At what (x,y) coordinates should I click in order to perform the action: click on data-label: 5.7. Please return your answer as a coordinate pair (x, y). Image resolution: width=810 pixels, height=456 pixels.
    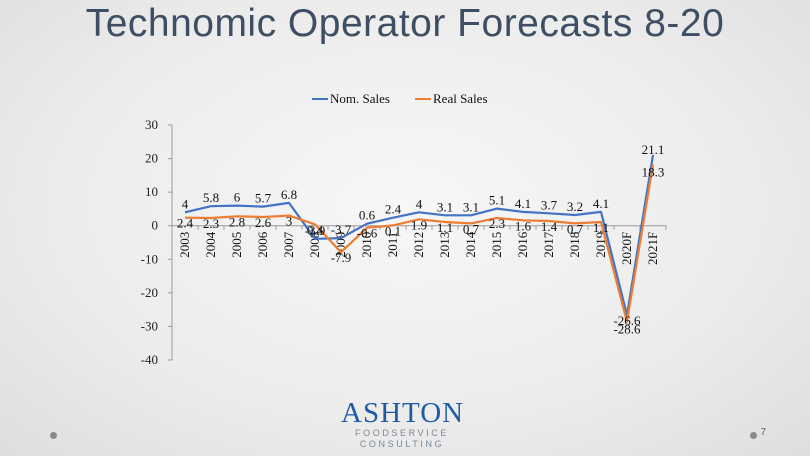
    Looking at the image, I should click on (263, 198).